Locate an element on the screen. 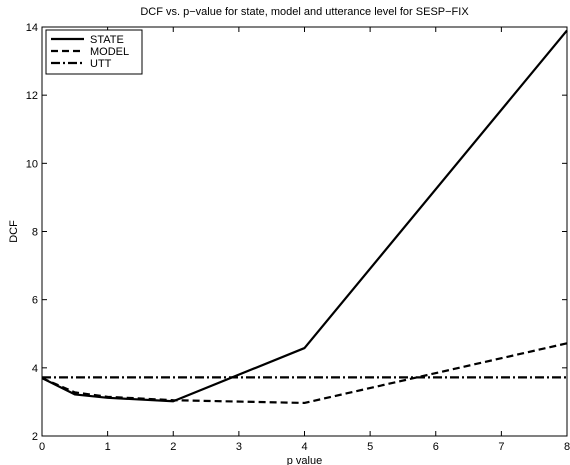 The image size is (570, 465). legend-label-state: STATE is located at coordinates (107, 40).